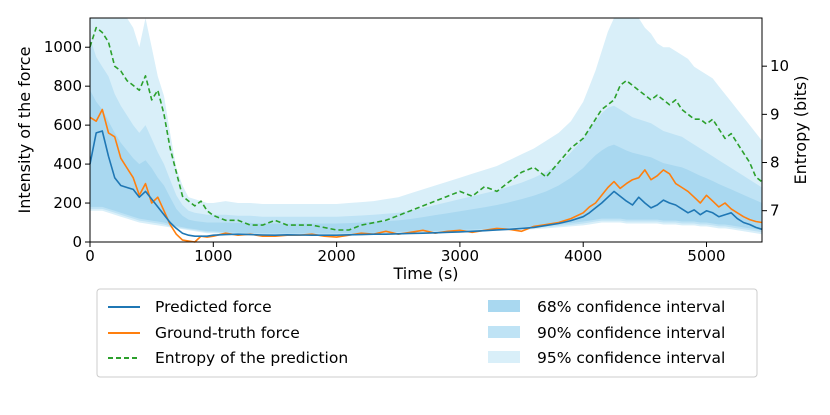 The width and height of the screenshot is (830, 415). Describe the element at coordinates (425, 273) in the screenshot. I see `x-axis-label: Time (s)` at that location.